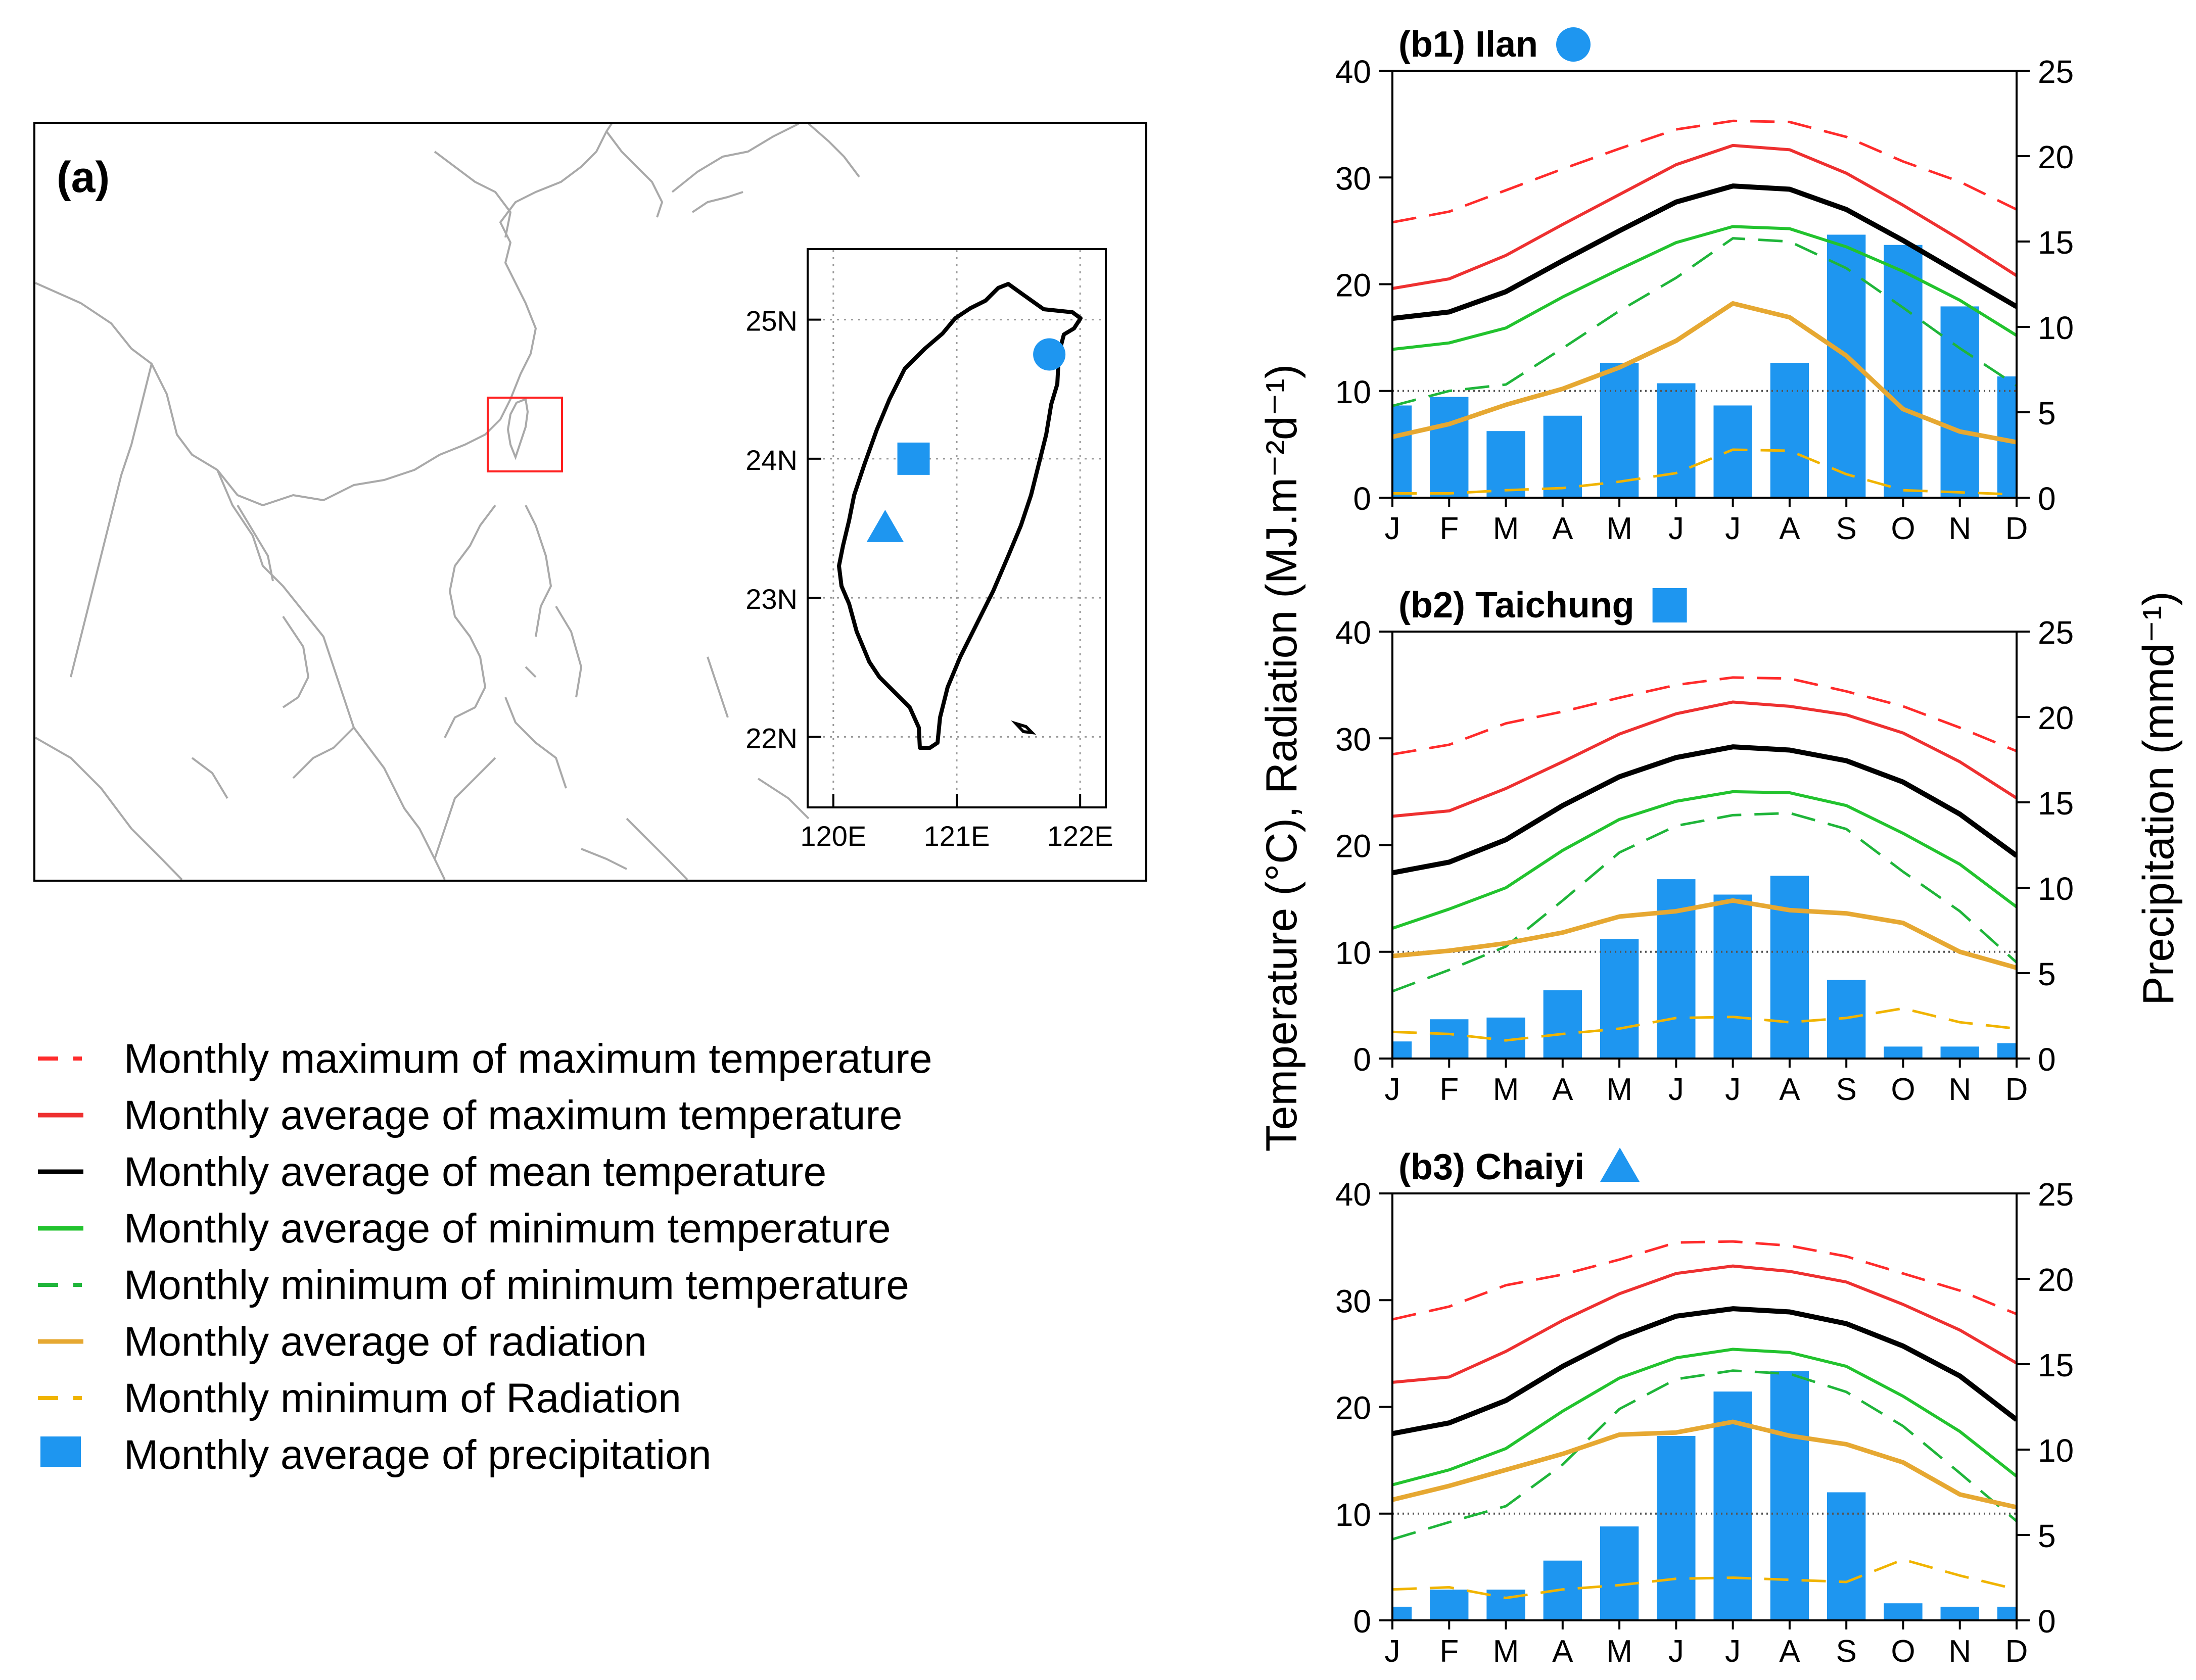 The width and height of the screenshot is (2196, 1680). Describe the element at coordinates (516, 1285) in the screenshot. I see `legend-label: Monthly minimum of minimum temperature` at that location.